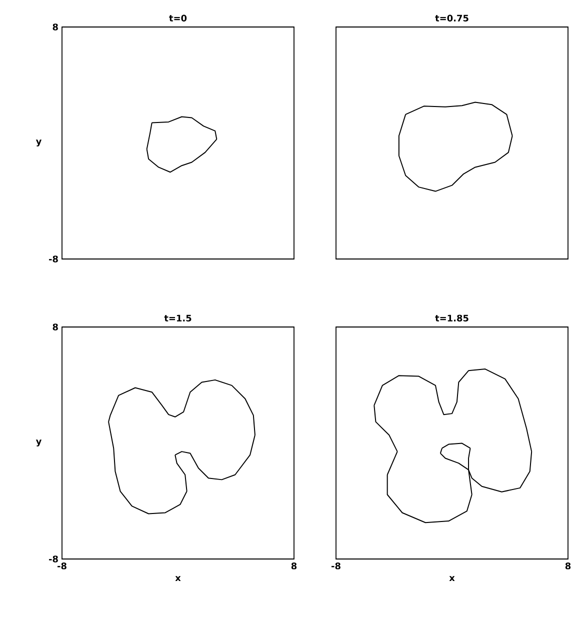  Describe the element at coordinates (178, 318) in the screenshot. I see `chart-title: t=1.5` at that location.